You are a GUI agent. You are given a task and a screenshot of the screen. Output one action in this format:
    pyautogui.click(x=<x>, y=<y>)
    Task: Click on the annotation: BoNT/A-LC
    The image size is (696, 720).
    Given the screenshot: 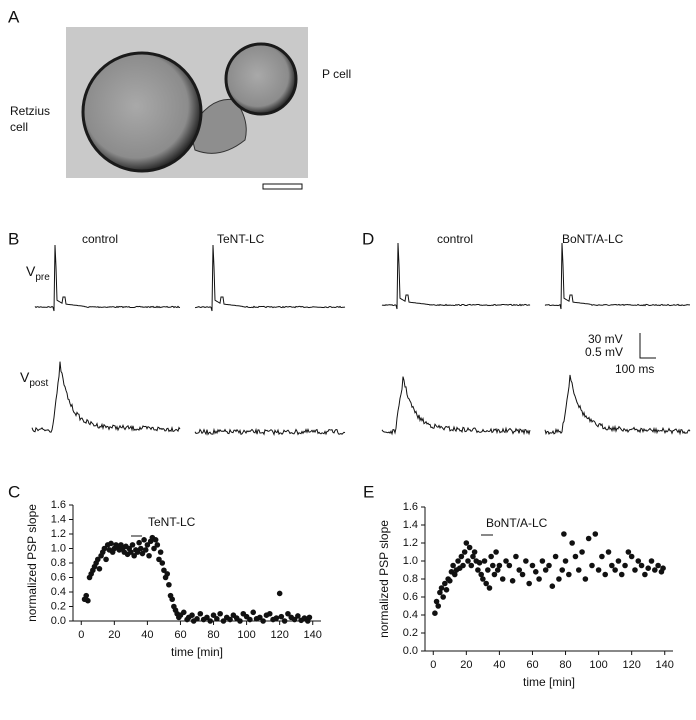 What is the action you would take?
    pyautogui.click(x=517, y=523)
    